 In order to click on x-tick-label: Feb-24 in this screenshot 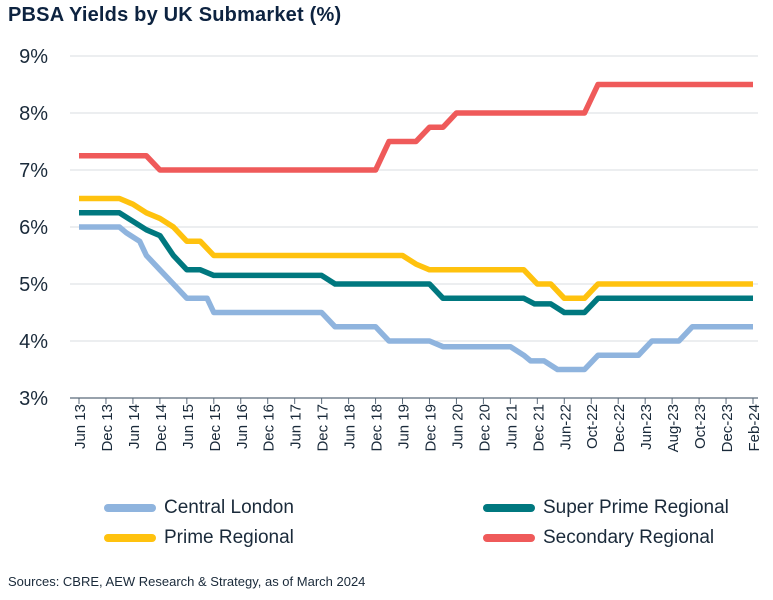, I will do `click(754, 428)`.